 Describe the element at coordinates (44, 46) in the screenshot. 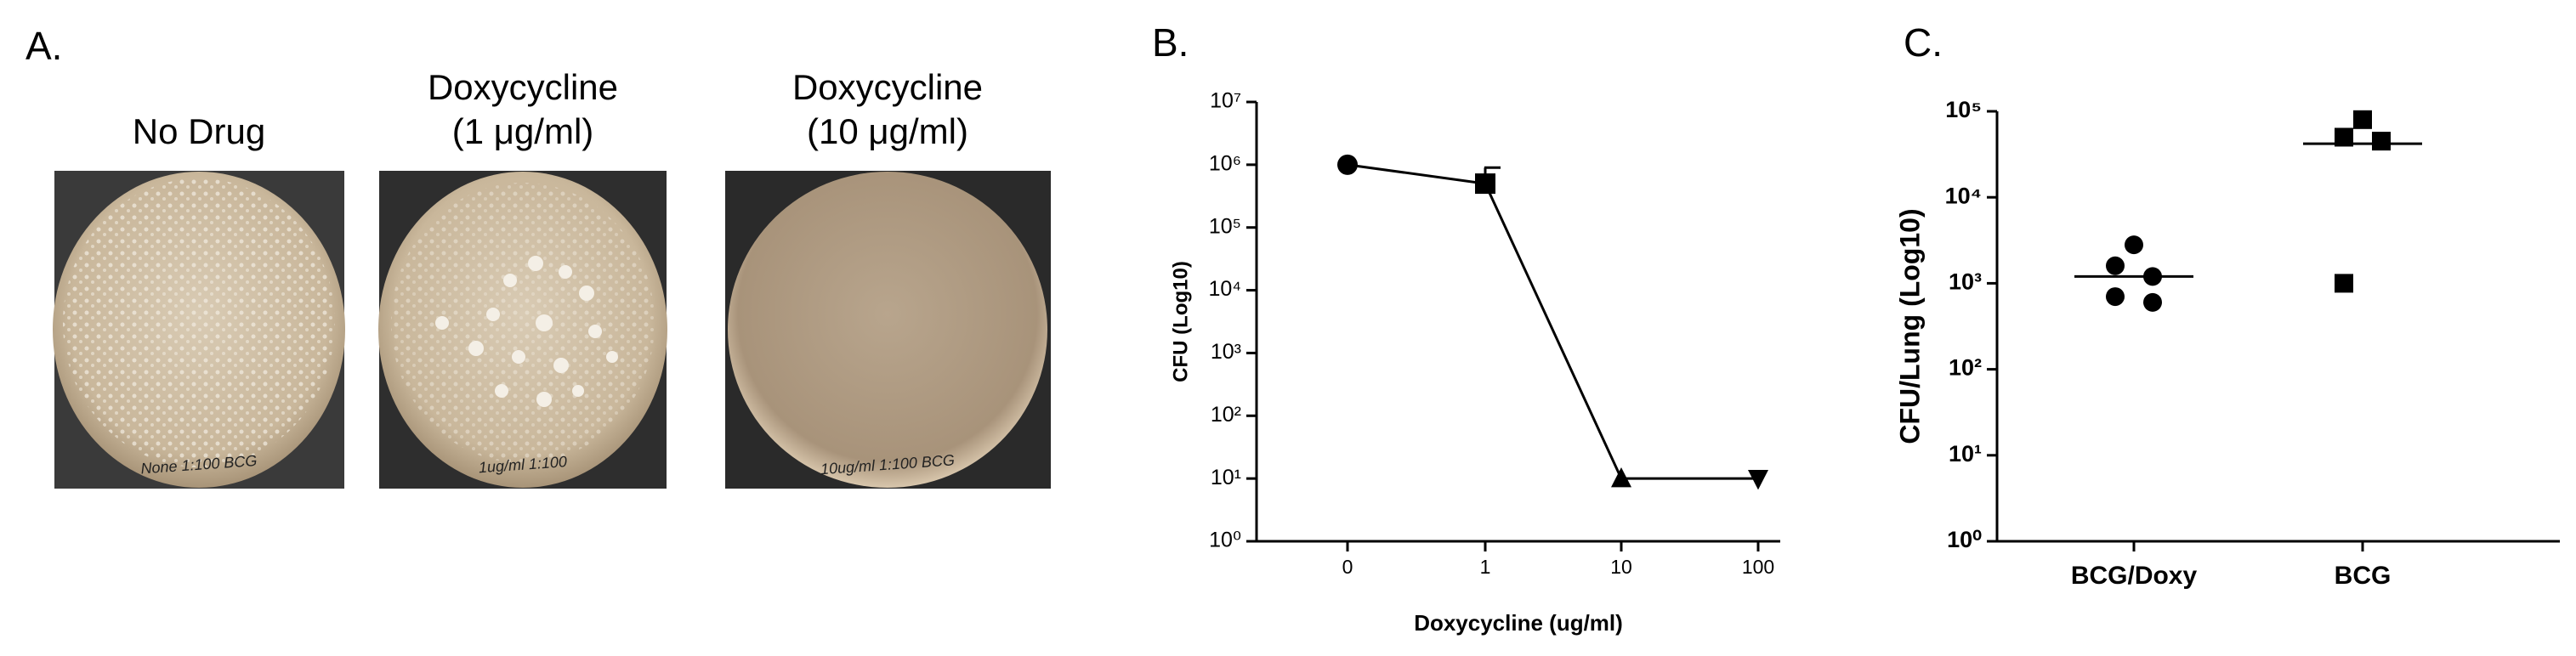

I see `panel-label: A.` at that location.